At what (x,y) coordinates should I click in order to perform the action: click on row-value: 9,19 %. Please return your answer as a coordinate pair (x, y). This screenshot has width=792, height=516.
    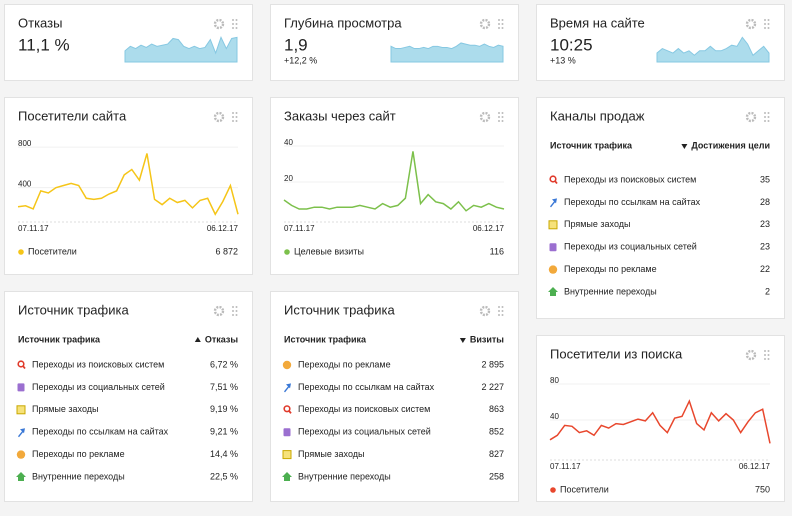
    Looking at the image, I should click on (224, 409).